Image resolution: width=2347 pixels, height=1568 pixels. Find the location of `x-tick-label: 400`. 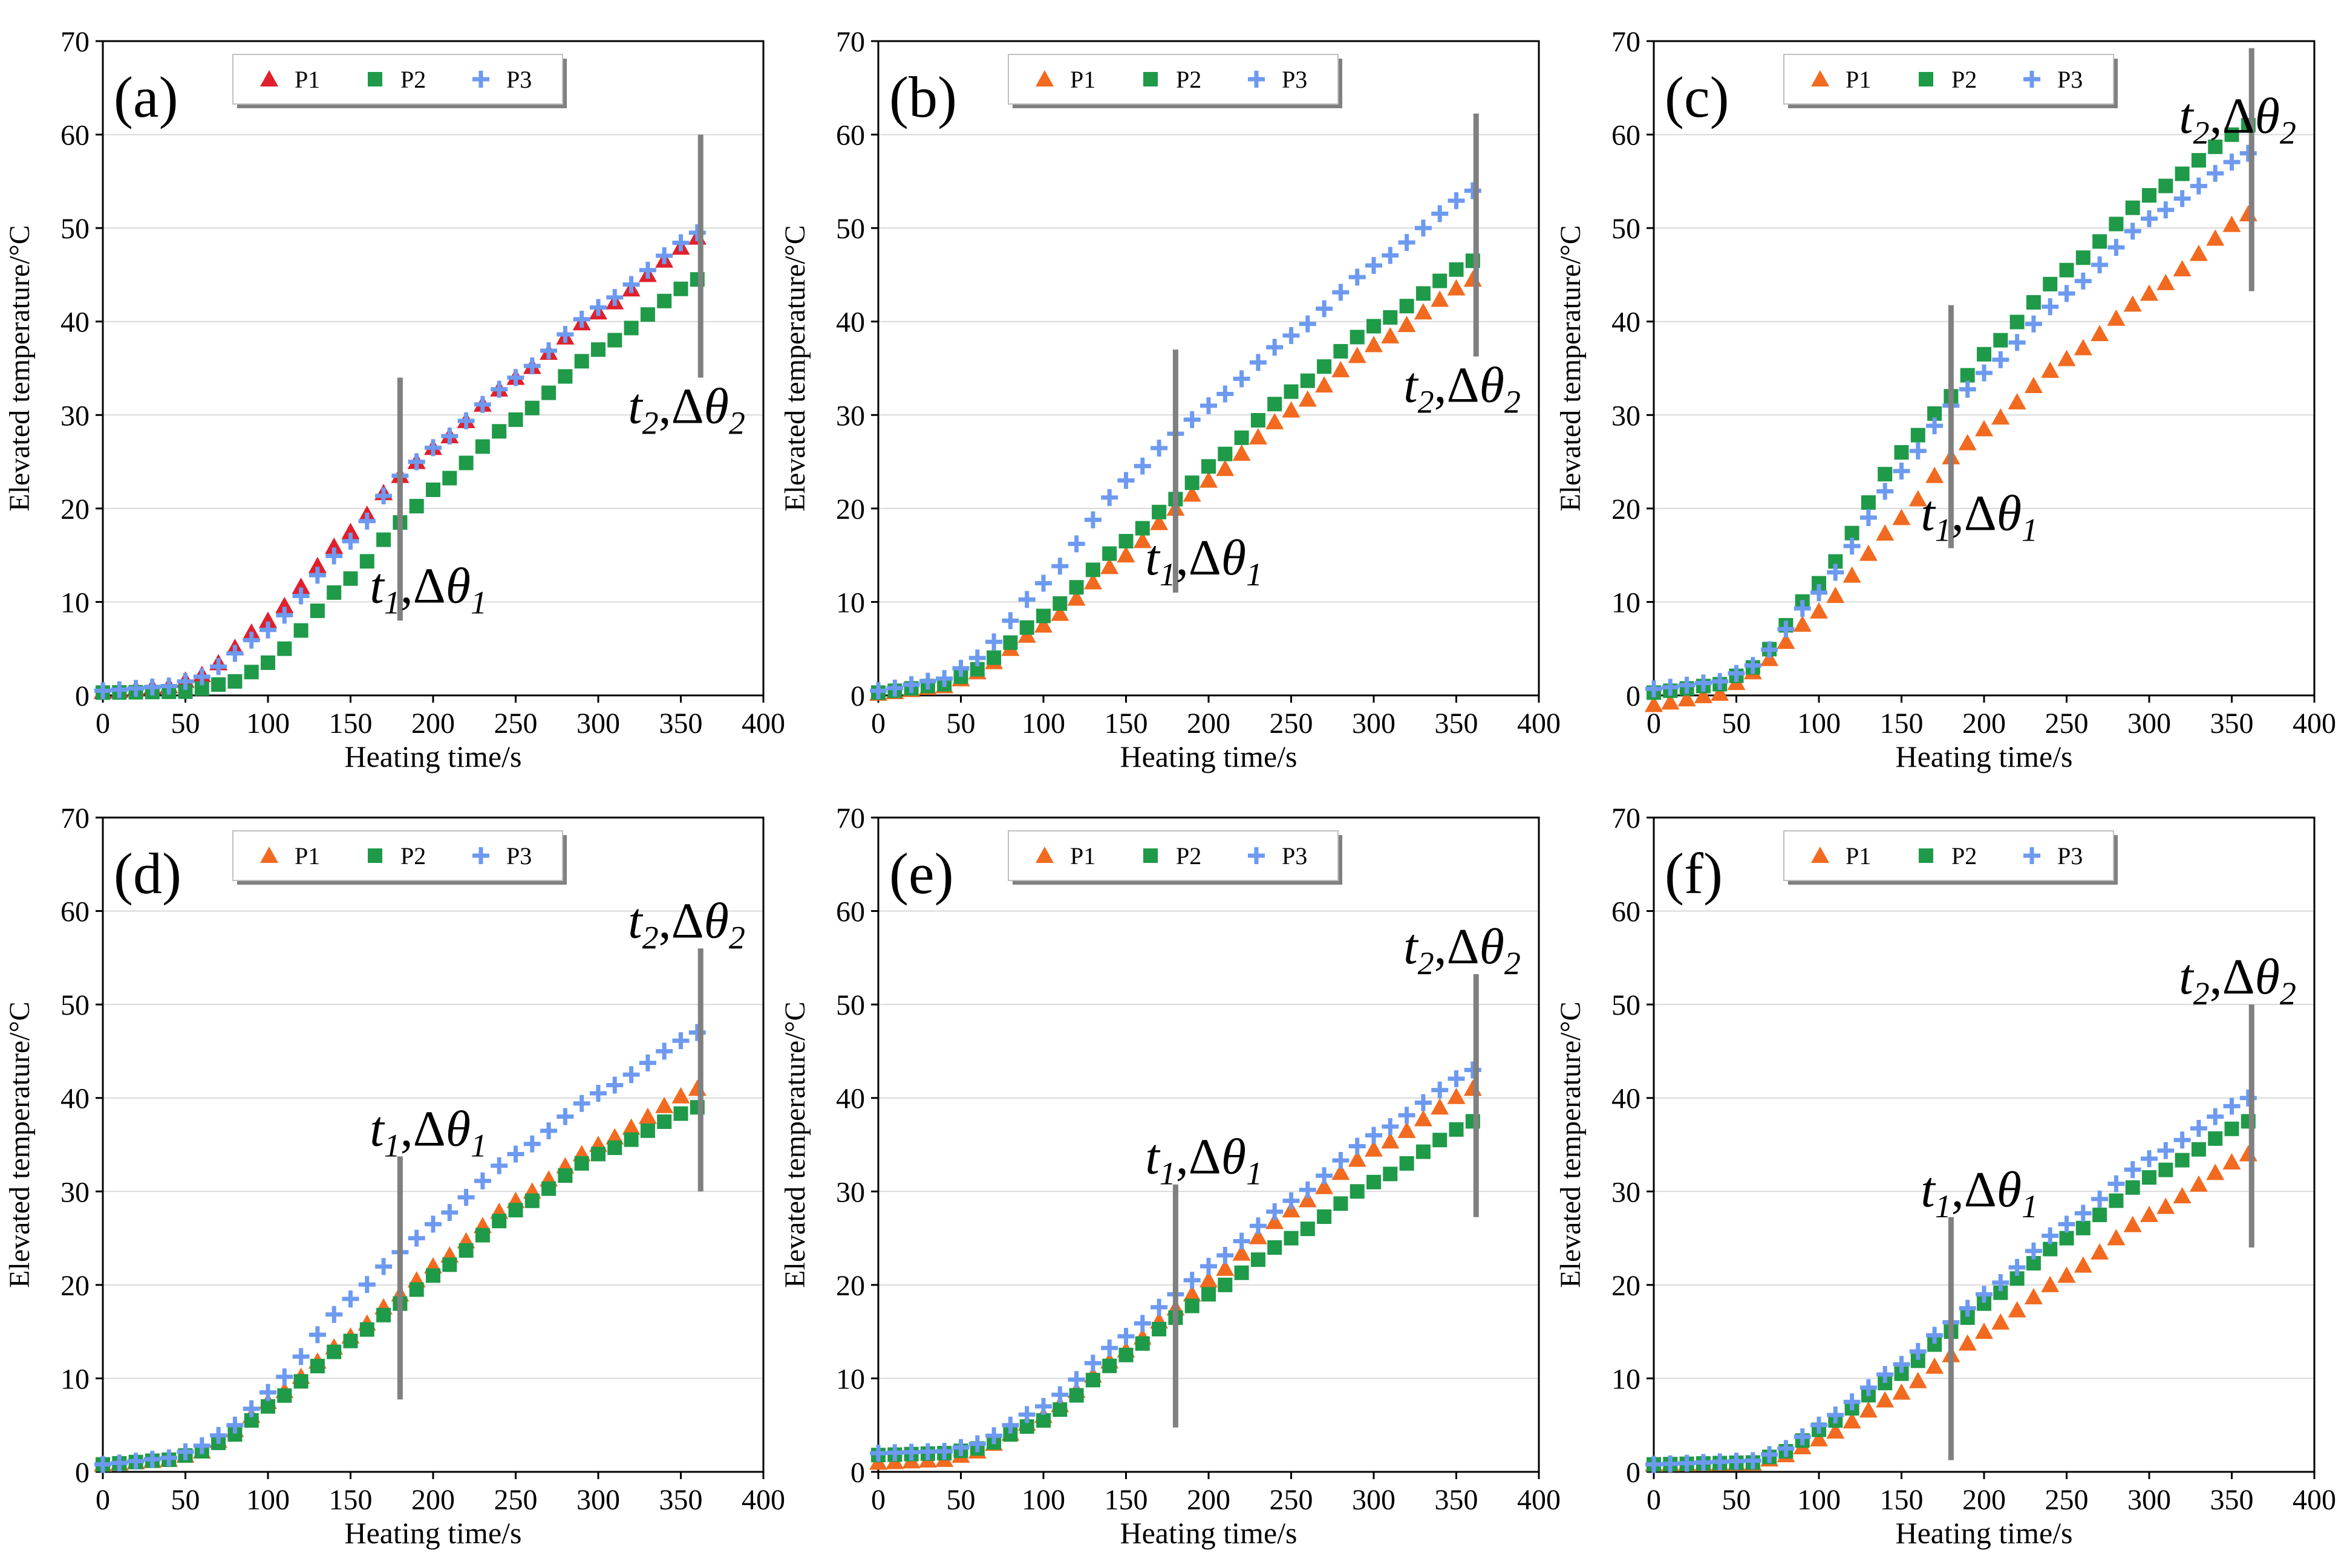

x-tick-label: 400 is located at coordinates (763, 724).